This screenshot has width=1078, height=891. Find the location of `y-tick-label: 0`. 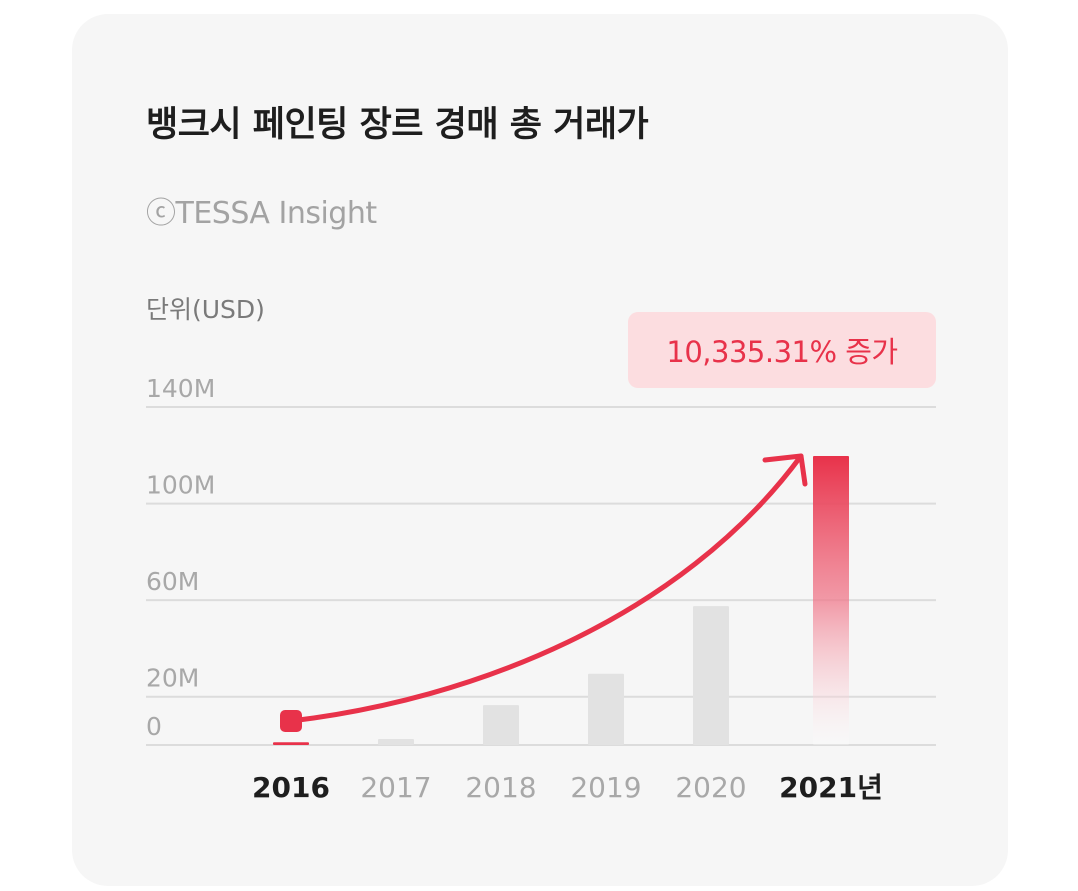

y-tick-label: 0 is located at coordinates (154, 726).